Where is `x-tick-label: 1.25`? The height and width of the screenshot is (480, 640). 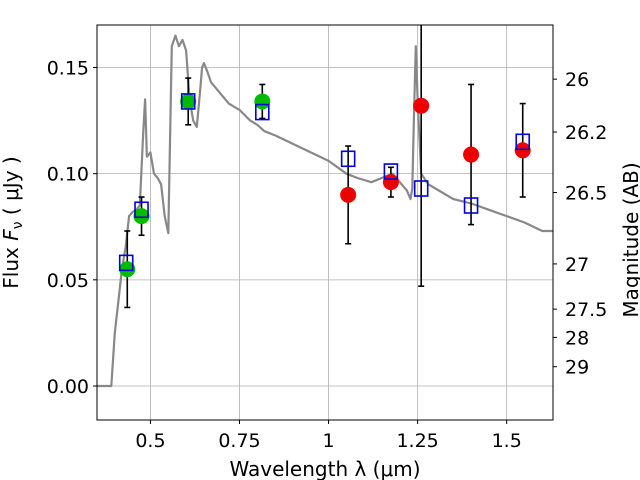 x-tick-label: 1.25 is located at coordinates (417, 441).